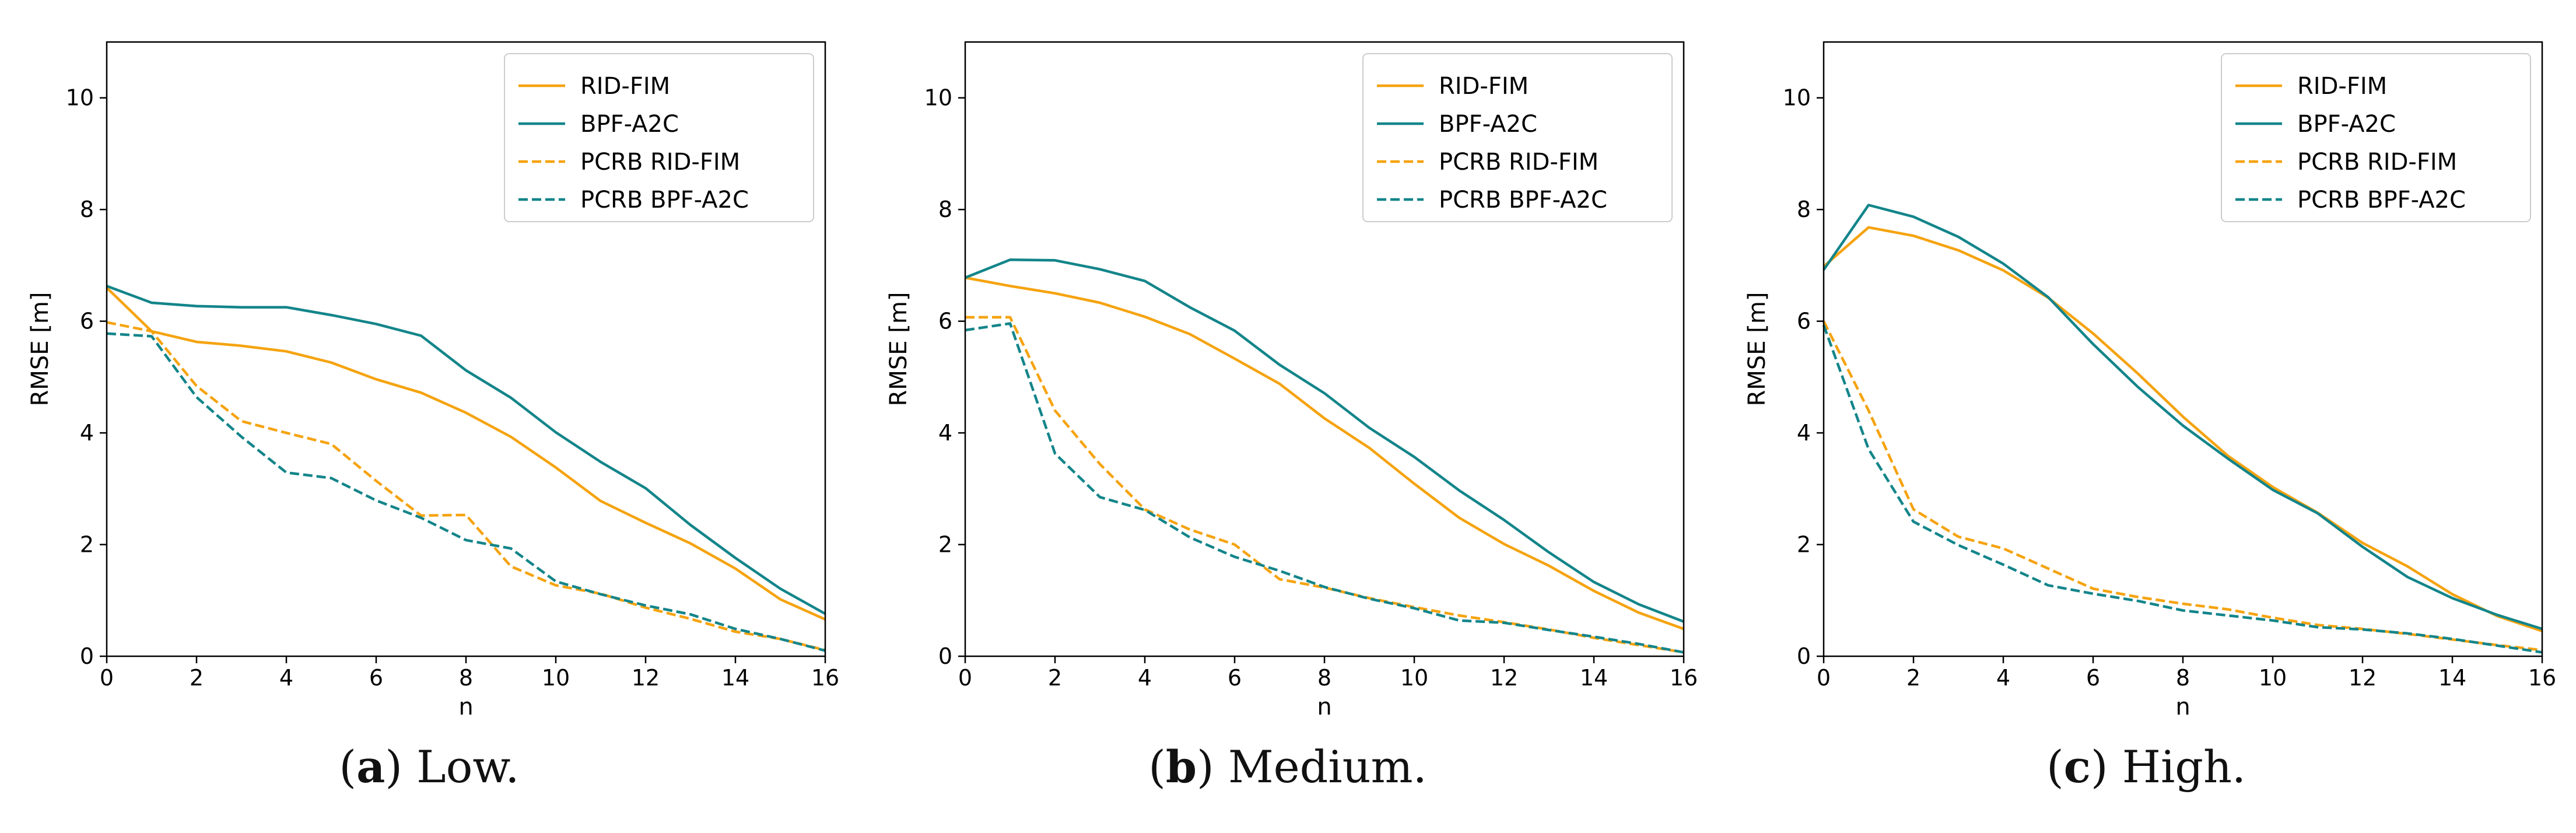 This screenshot has width=2576, height=833. Describe the element at coordinates (1181, 767) in the screenshot. I see `caption-letter: b` at that location.